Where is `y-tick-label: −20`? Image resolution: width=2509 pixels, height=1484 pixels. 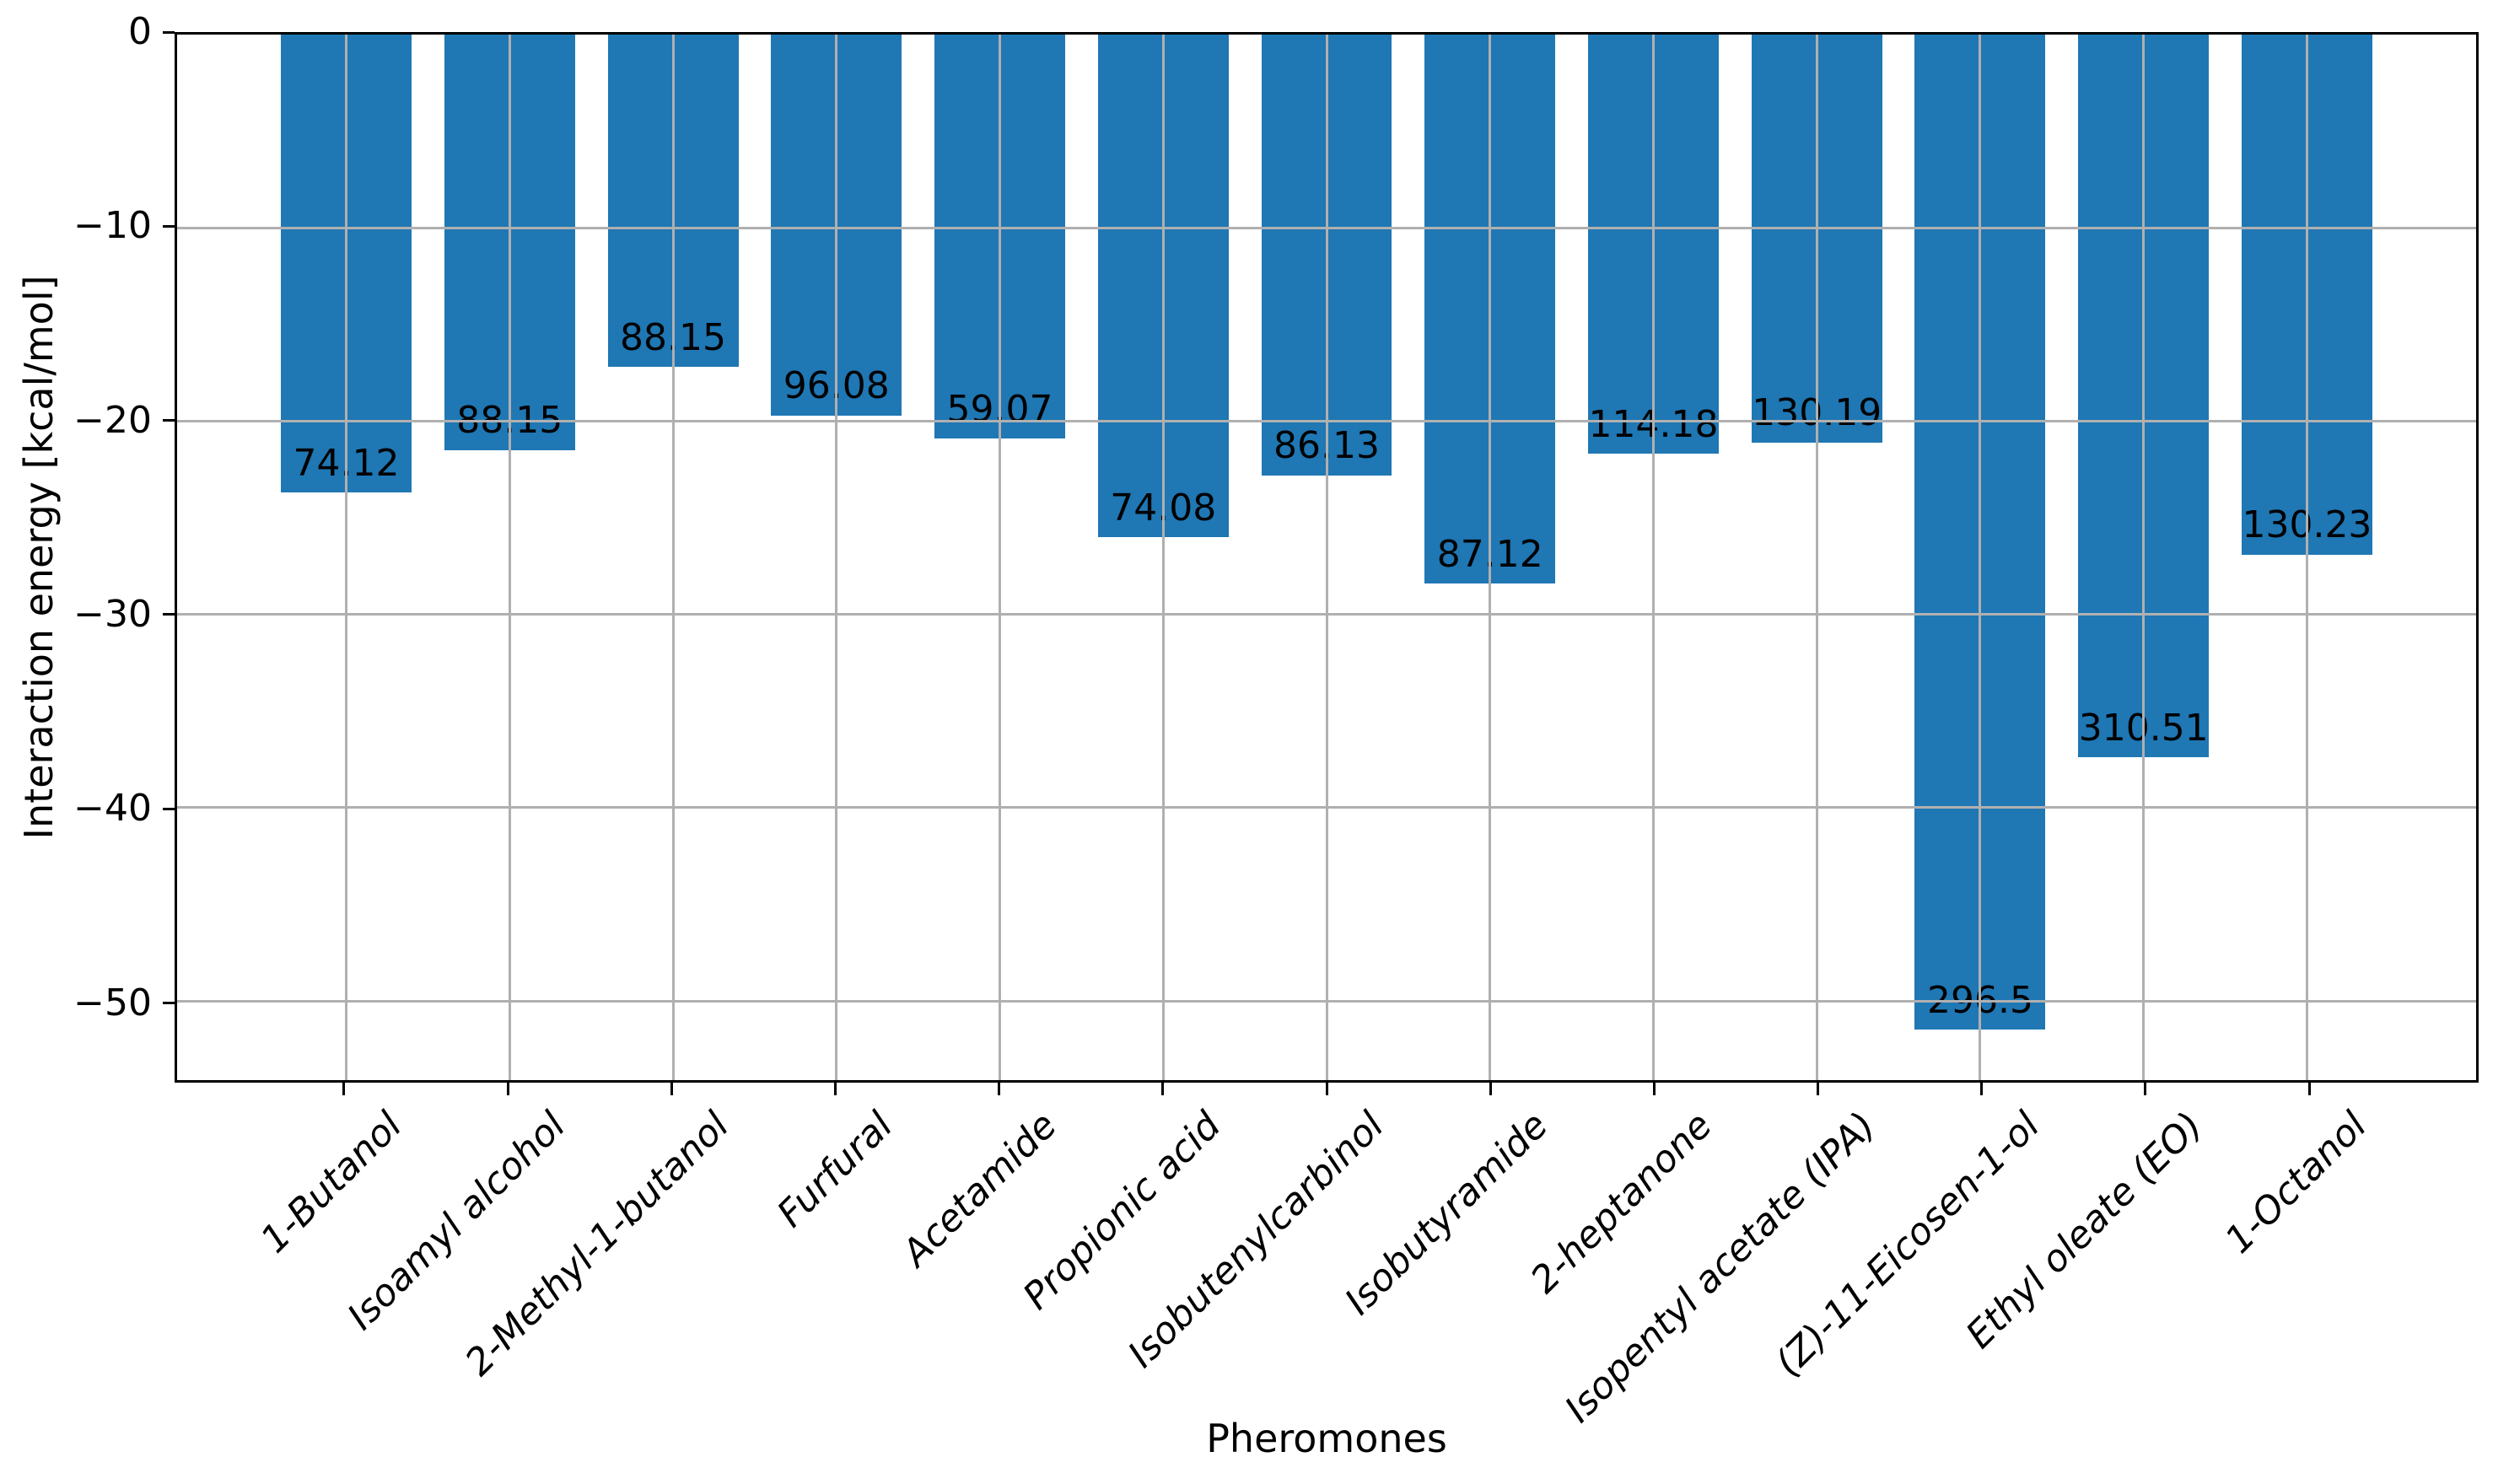 y-tick-label: −20 is located at coordinates (112, 420).